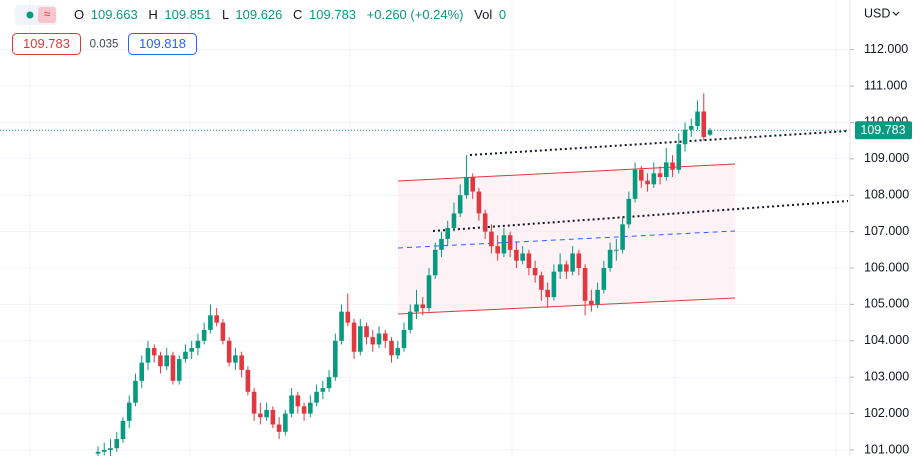 The width and height of the screenshot is (922, 456). Describe the element at coordinates (225, 14) in the screenshot. I see `l-label: L` at that location.